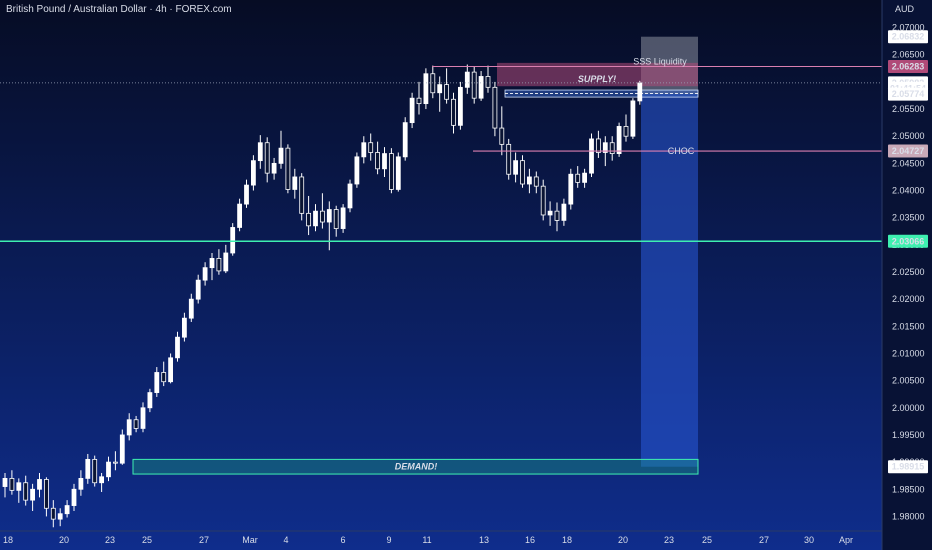 The image size is (932, 550). Describe the element at coordinates (415, 466) in the screenshot. I see `demand-zone` at that location.